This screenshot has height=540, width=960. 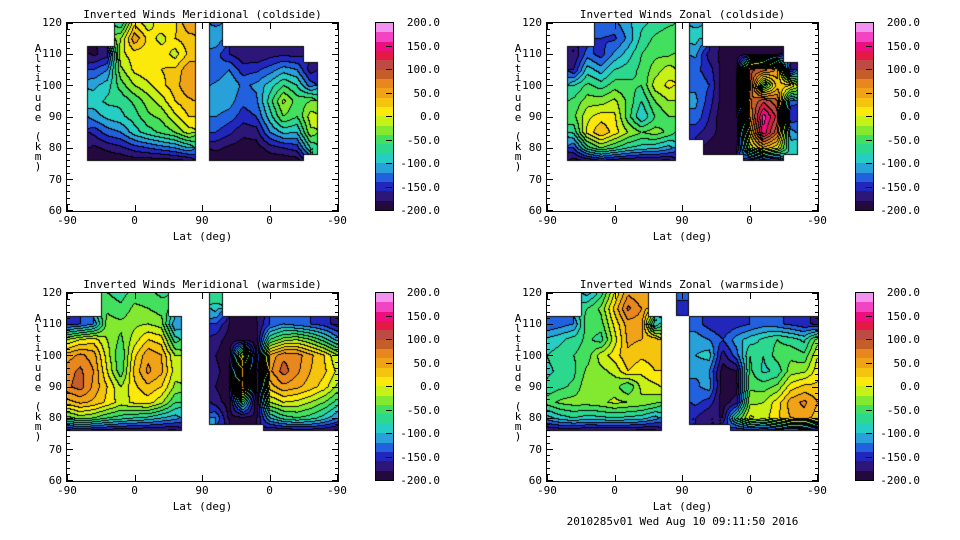 I want to click on y-tick-label: 90, so click(x=55, y=116).